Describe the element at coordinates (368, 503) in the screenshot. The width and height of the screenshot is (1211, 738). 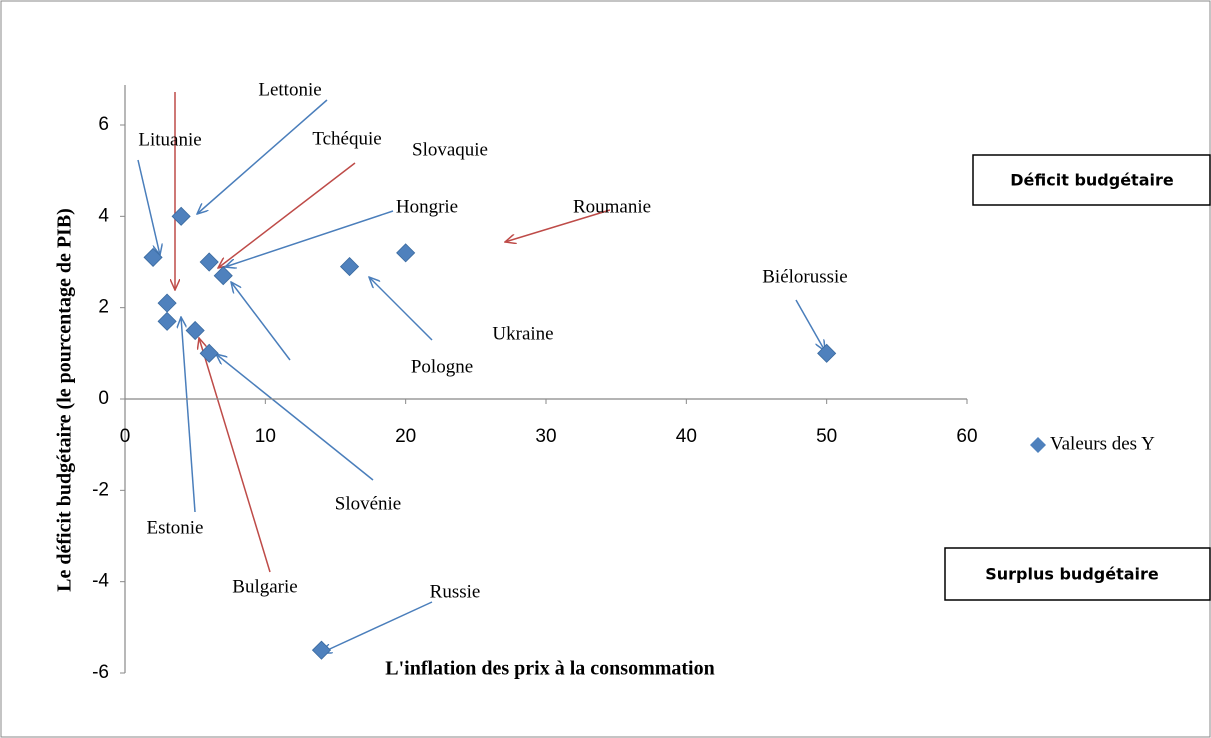
I see `annotation: Slovénie` at that location.